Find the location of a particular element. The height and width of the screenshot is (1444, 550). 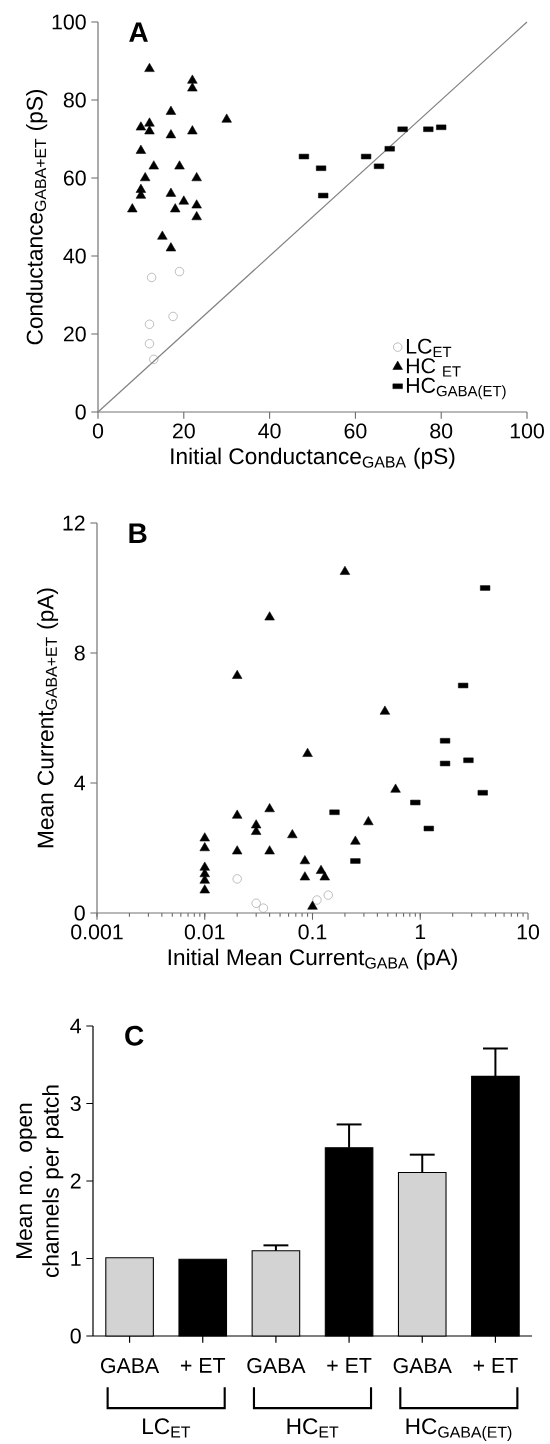

x-tick-label: 40 is located at coordinates (269, 431).